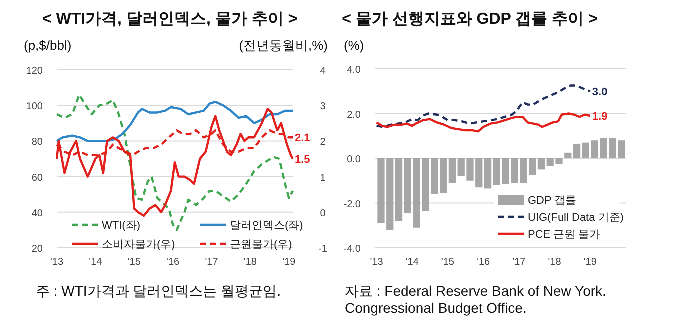  Describe the element at coordinates (353, 204) in the screenshot. I see `y-tick-label: -2.0` at that location.